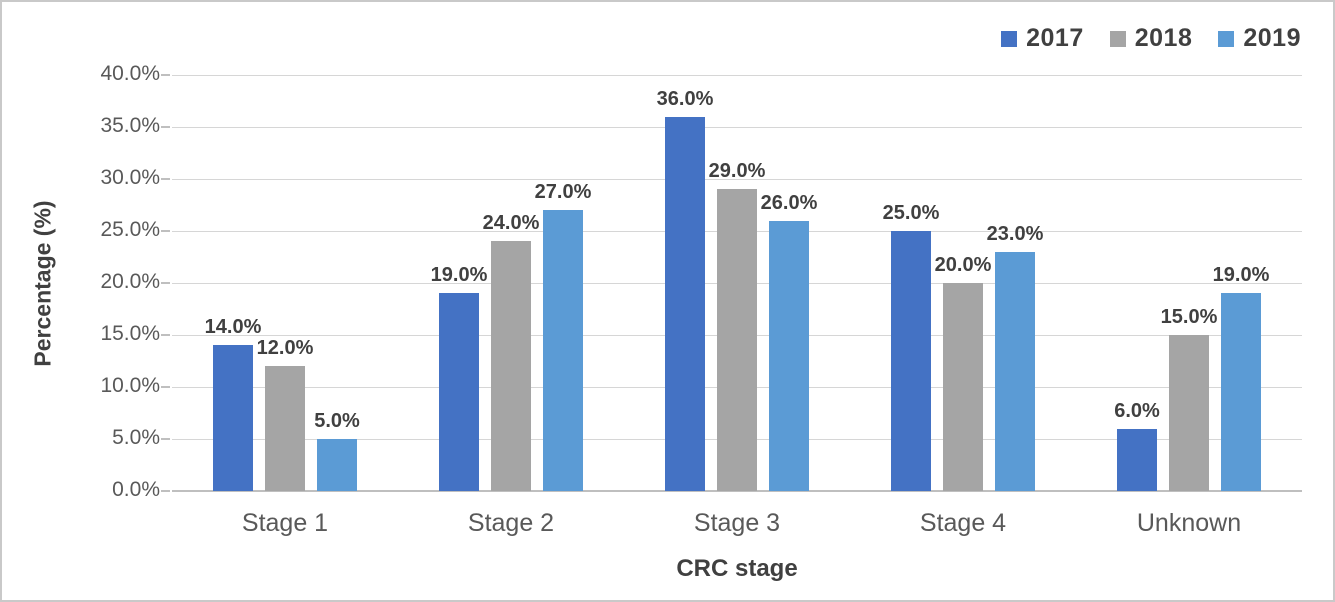 The width and height of the screenshot is (1335, 602). What do you see at coordinates (963, 265) in the screenshot?
I see `data-label: 20.0%` at bounding box center [963, 265].